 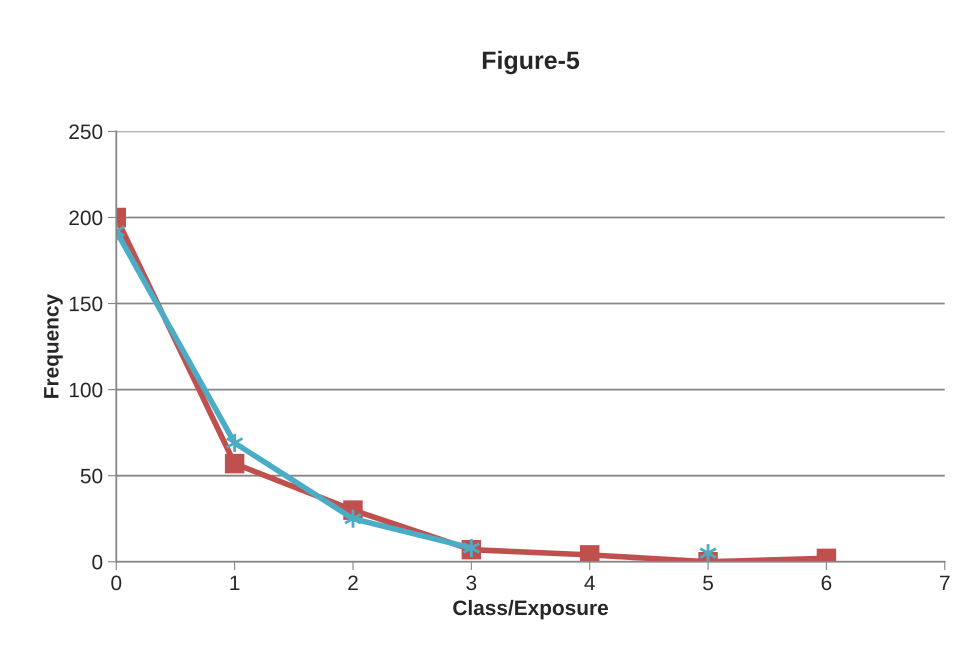 I want to click on x-tick-label: 0, so click(x=116, y=582).